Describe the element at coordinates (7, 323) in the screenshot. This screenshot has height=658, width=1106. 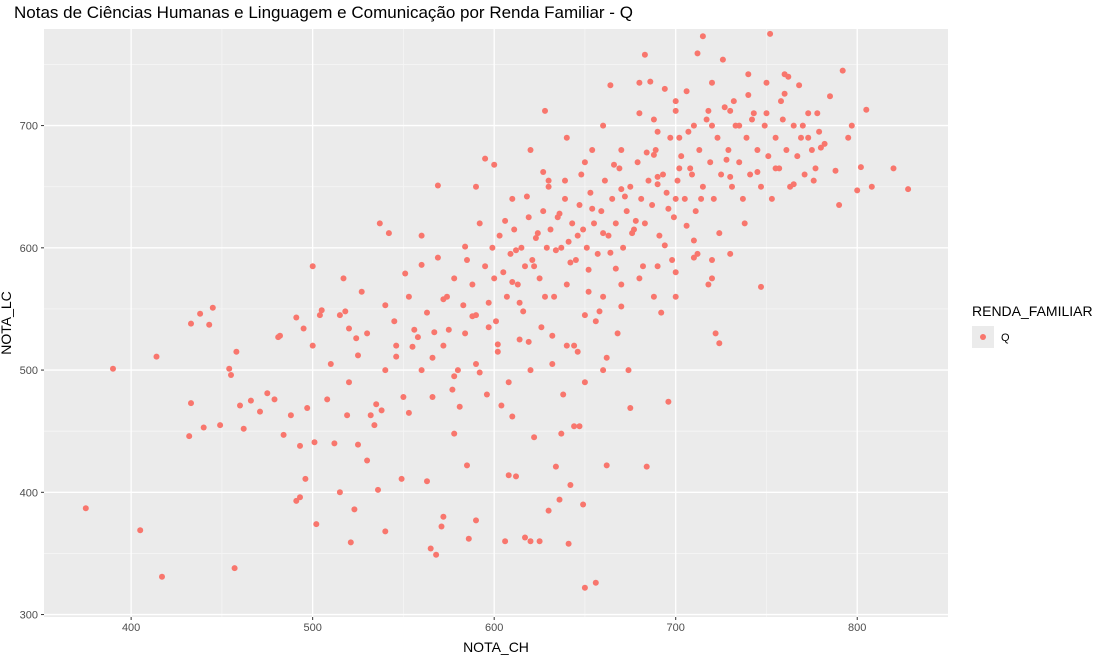
I see `y-axis-title: NOTA_LC` at that location.